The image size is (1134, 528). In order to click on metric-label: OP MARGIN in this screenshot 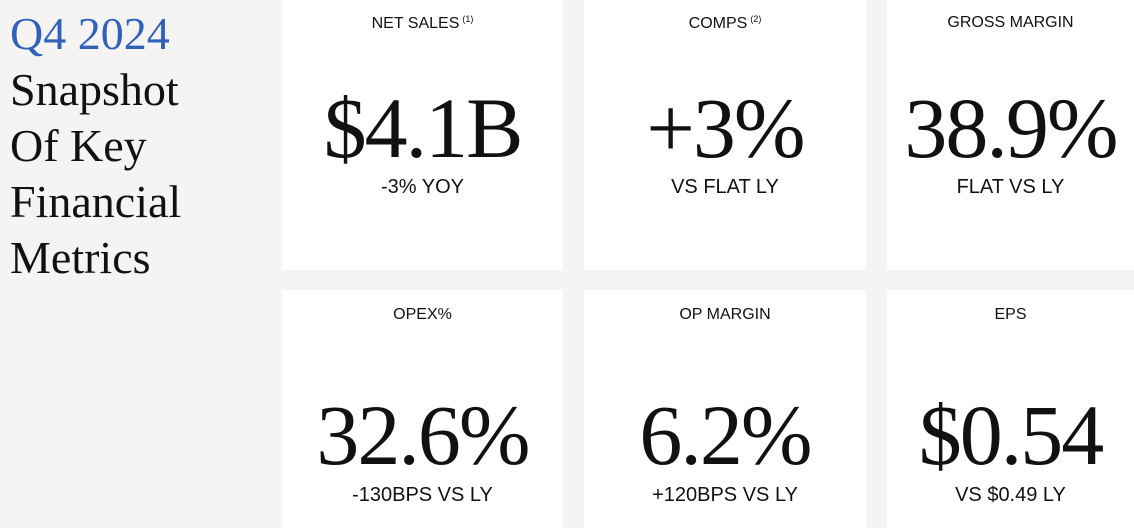, I will do `click(725, 315)`.